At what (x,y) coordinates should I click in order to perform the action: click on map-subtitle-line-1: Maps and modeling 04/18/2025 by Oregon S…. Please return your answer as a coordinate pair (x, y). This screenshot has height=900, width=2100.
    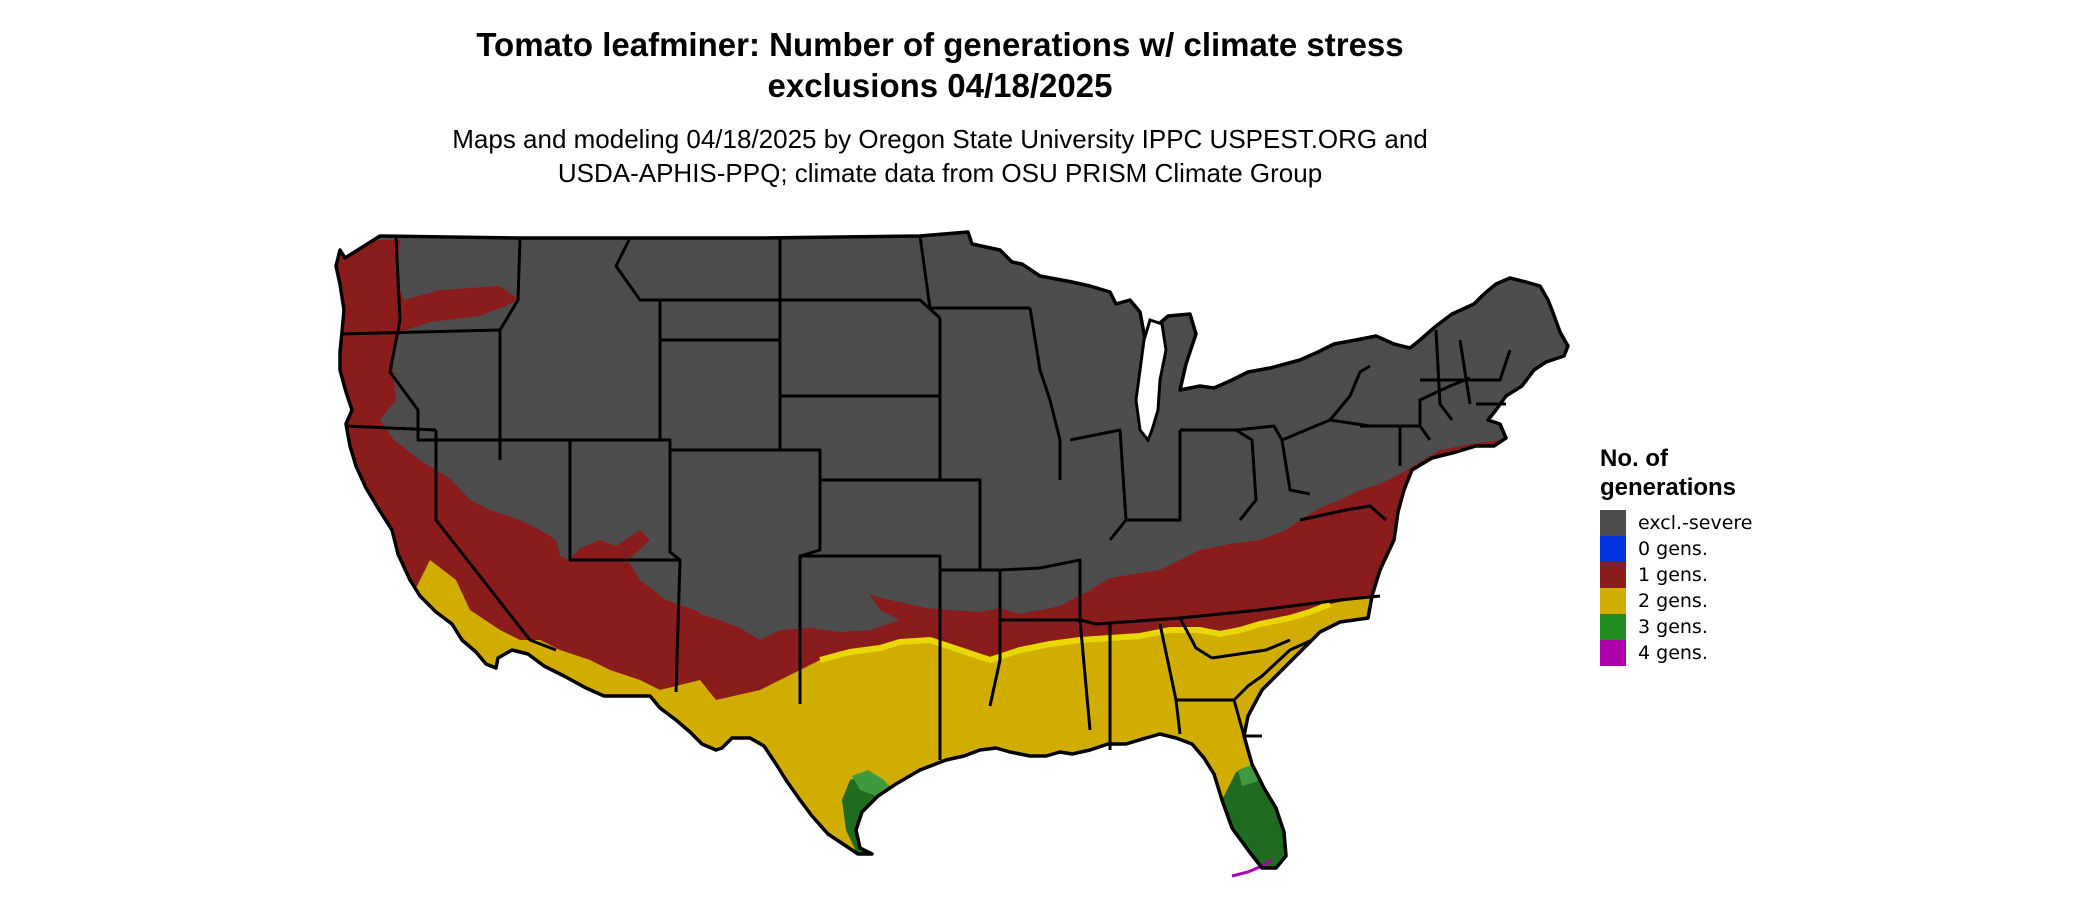
    Looking at the image, I should click on (940, 139).